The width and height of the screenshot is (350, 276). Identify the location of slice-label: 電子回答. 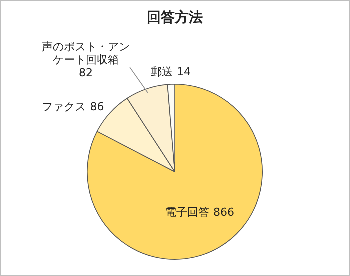
(188, 213).